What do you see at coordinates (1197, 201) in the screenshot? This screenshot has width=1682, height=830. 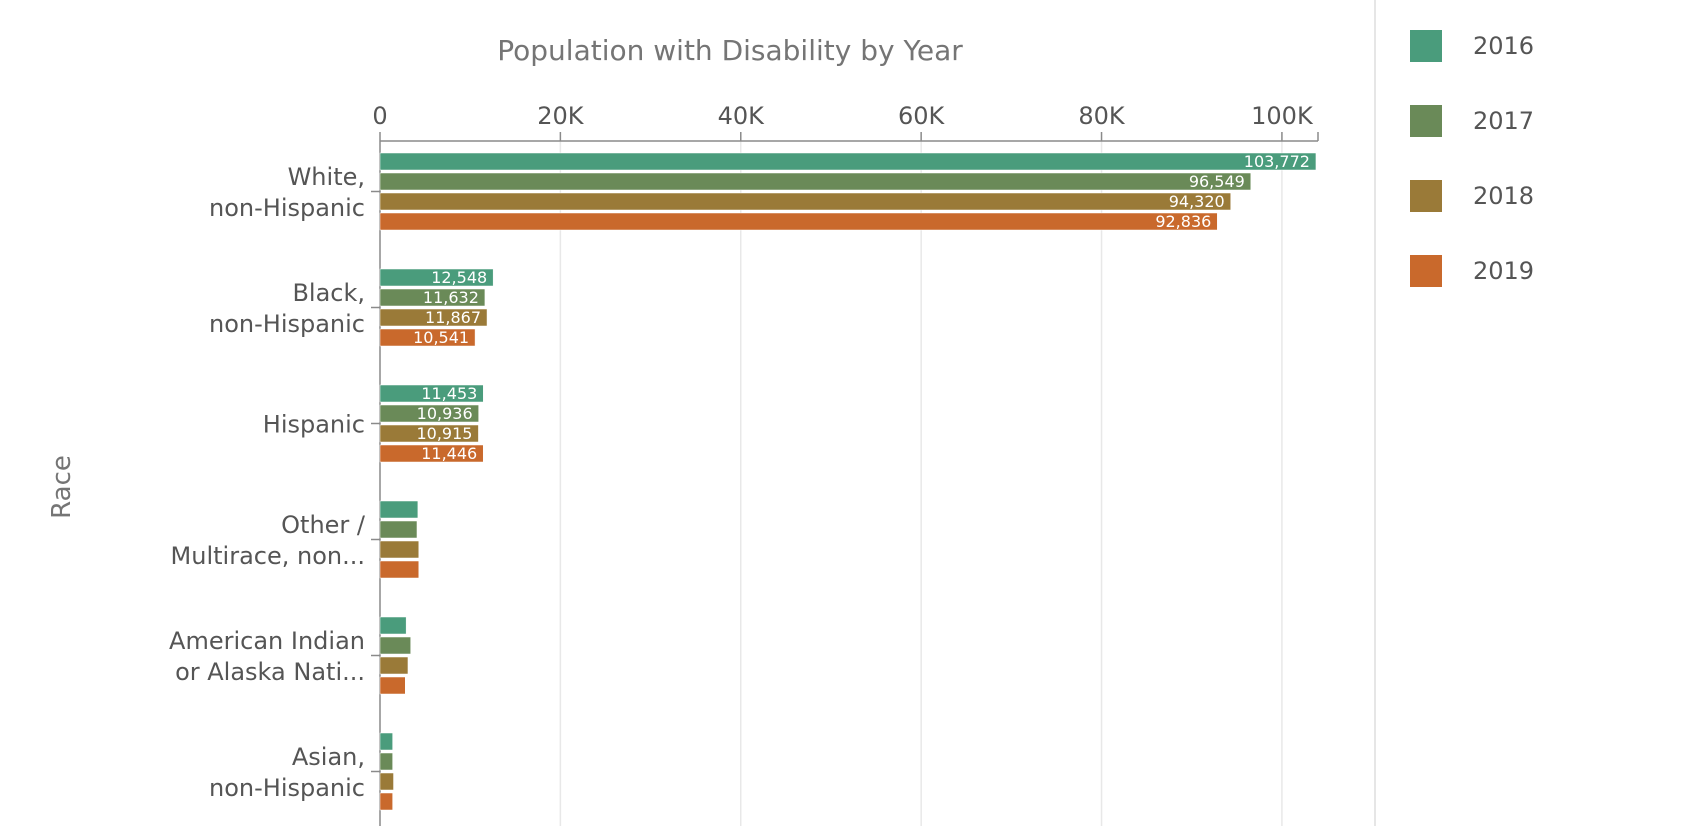 I see `bar-value-label: 94,320` at bounding box center [1197, 201].